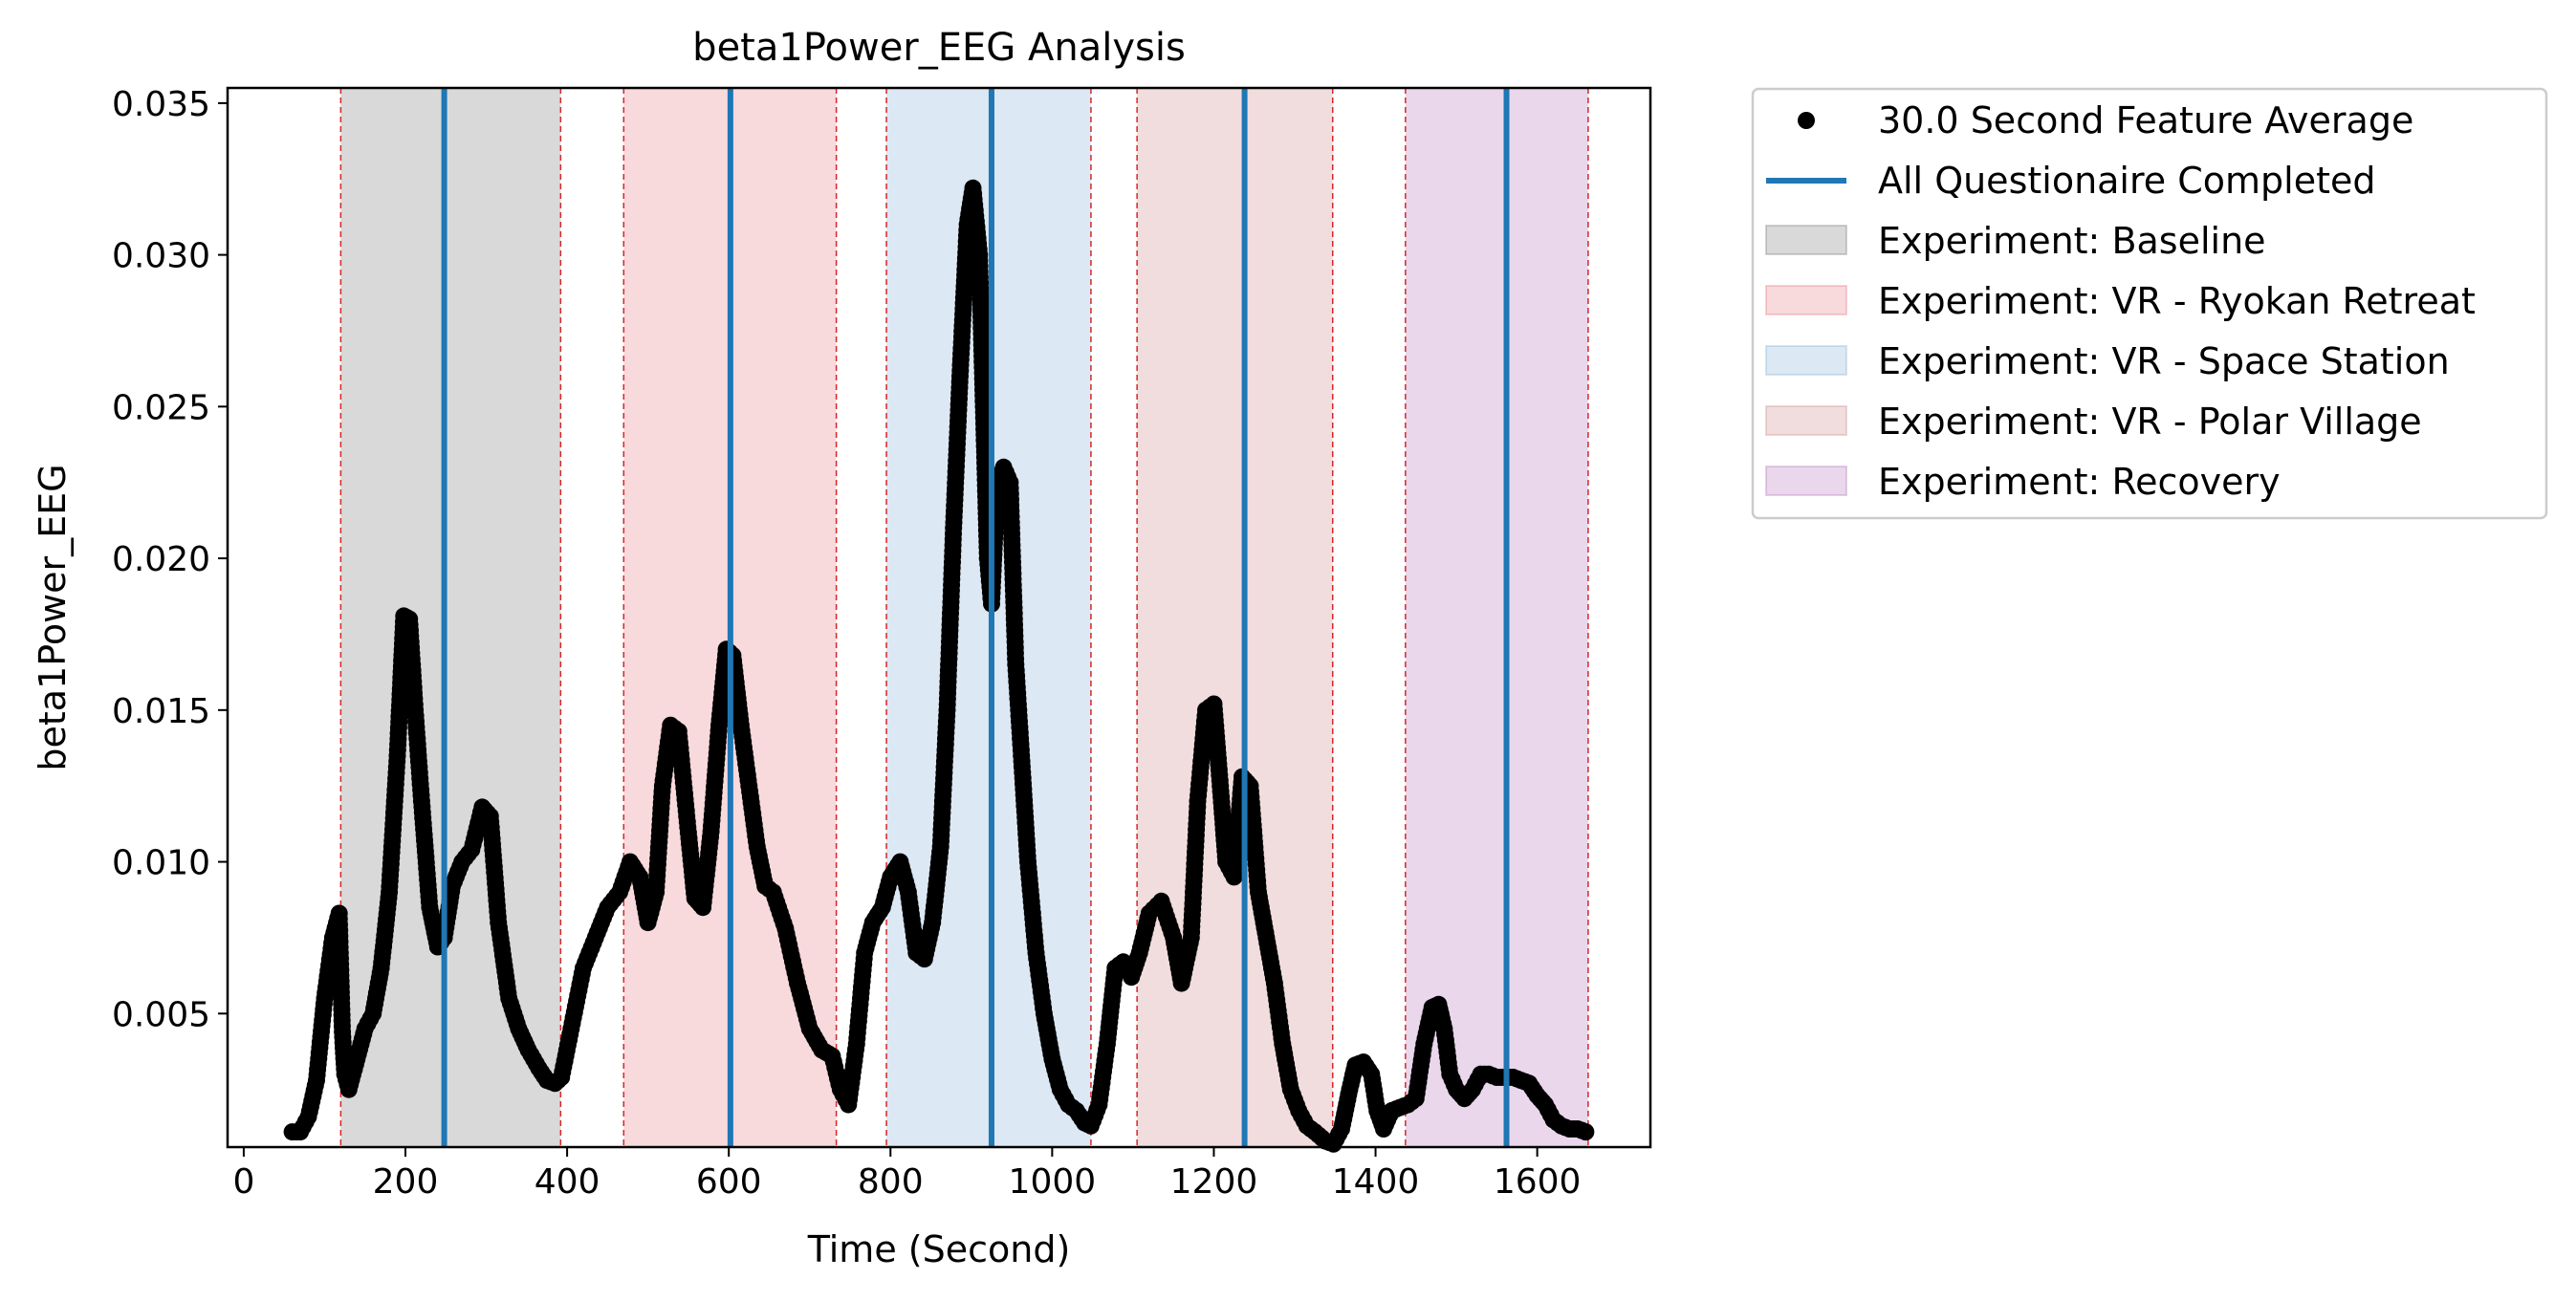 The width and height of the screenshot is (2576, 1301). Describe the element at coordinates (406, 1182) in the screenshot. I see `x-tick-label-200: 200` at that location.